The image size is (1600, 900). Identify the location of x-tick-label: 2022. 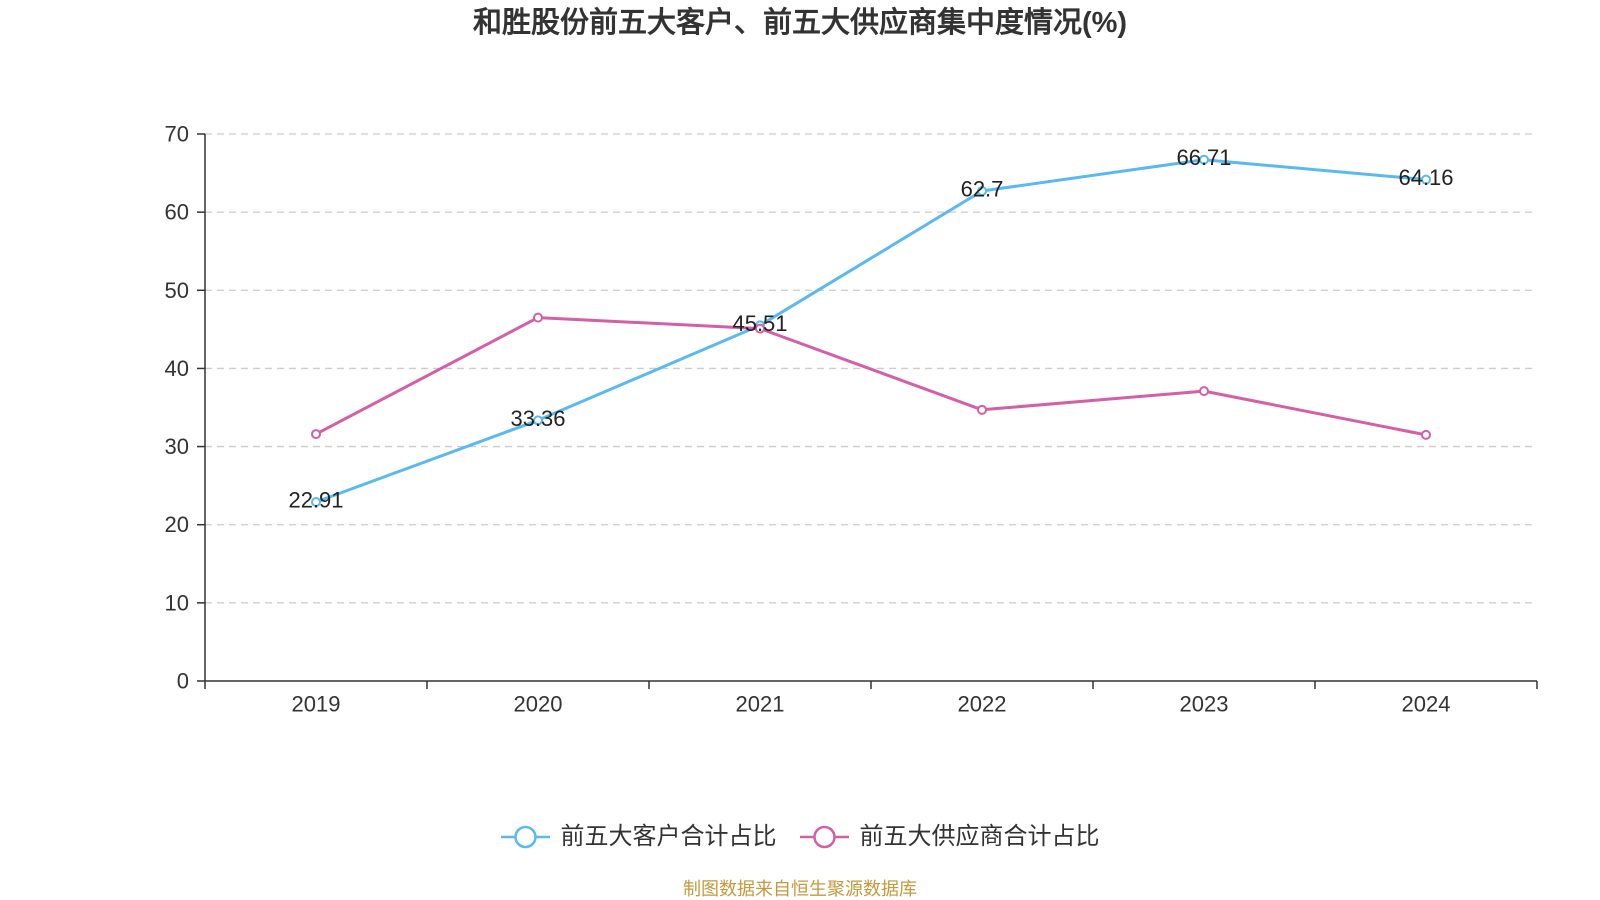
(982, 704).